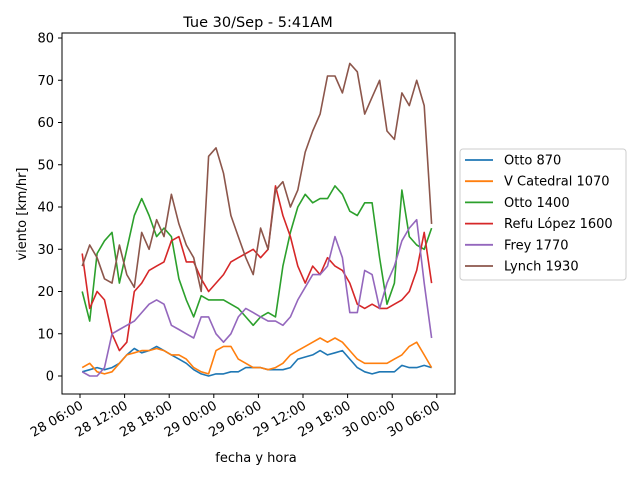 Image resolution: width=640 pixels, height=480 pixels. What do you see at coordinates (537, 203) in the screenshot?
I see `legend-label: Otto 1400` at bounding box center [537, 203].